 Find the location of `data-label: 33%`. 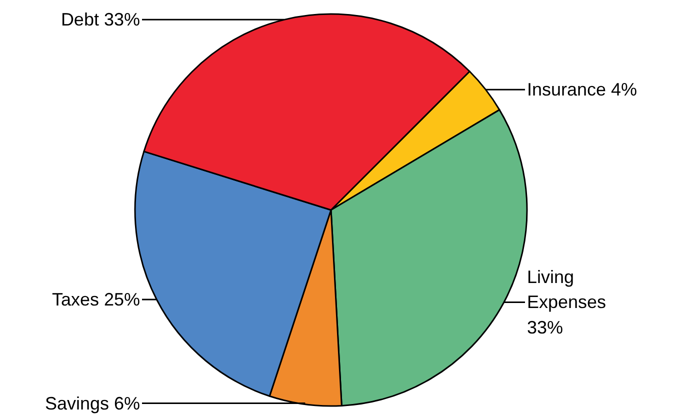

data-label: 33% is located at coordinates (545, 327).